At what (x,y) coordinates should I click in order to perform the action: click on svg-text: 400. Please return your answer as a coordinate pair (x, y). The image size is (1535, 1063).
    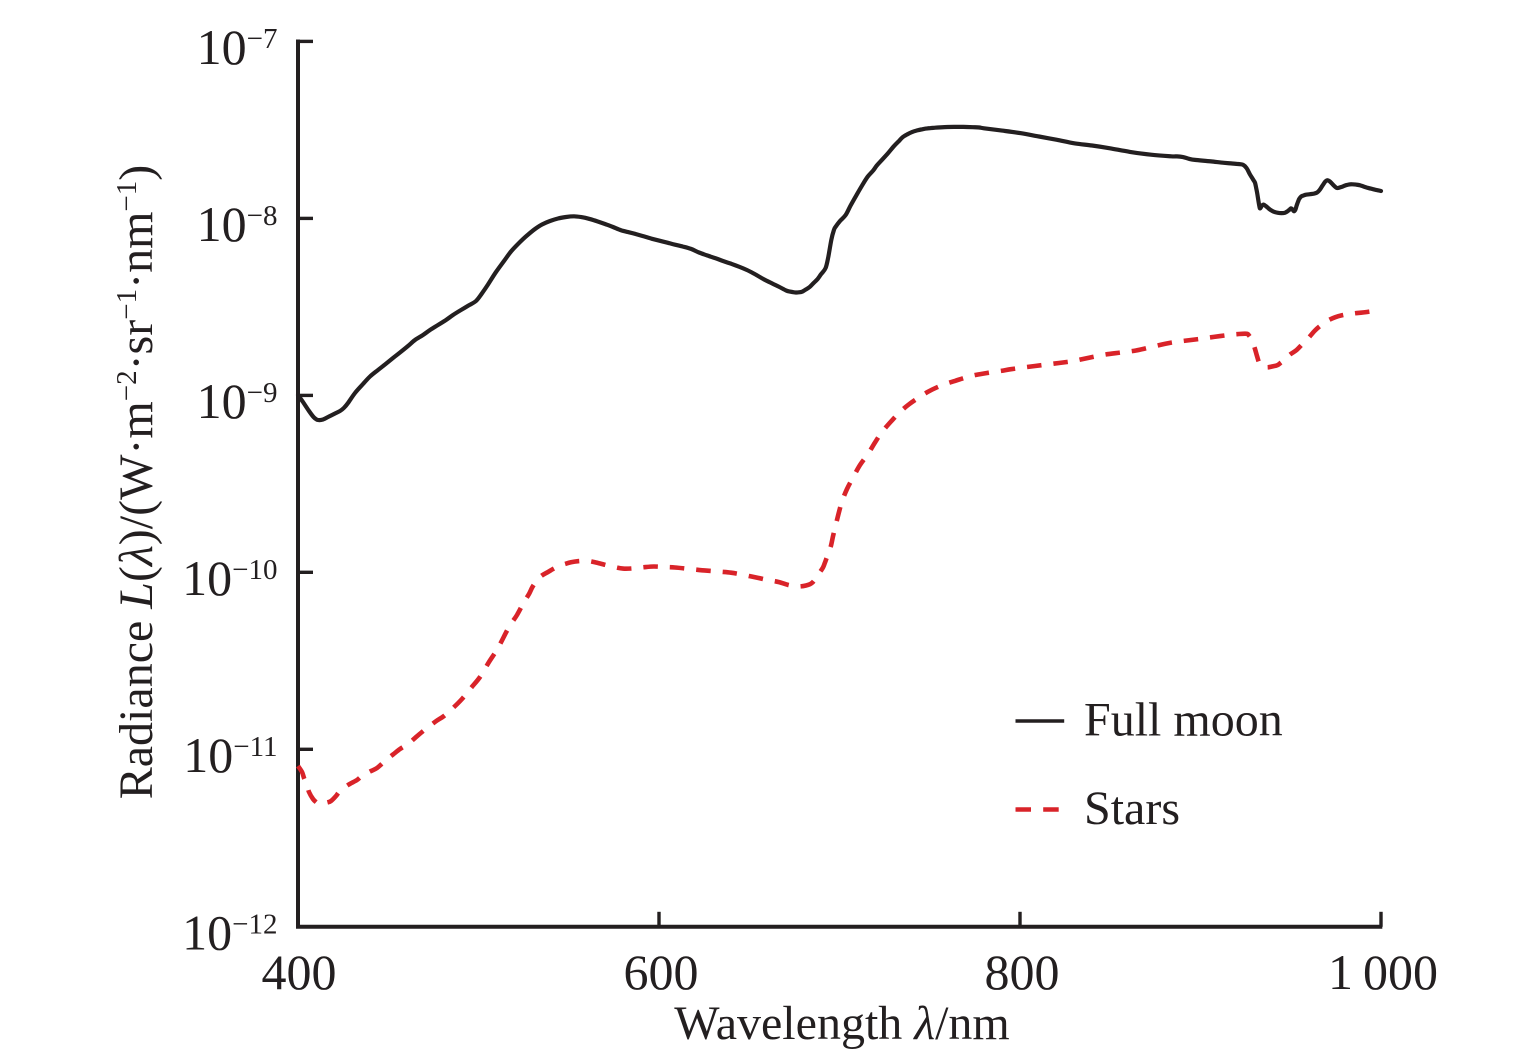
    Looking at the image, I should click on (299, 972).